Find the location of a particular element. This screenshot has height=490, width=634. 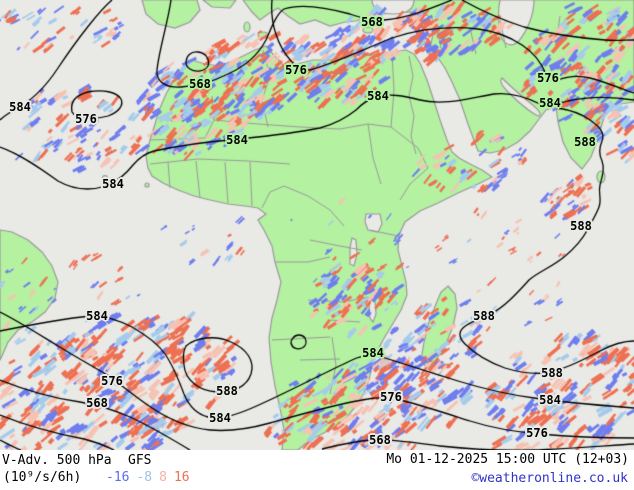

units-label: (10⁹/s/6h) is located at coordinates (42, 477).